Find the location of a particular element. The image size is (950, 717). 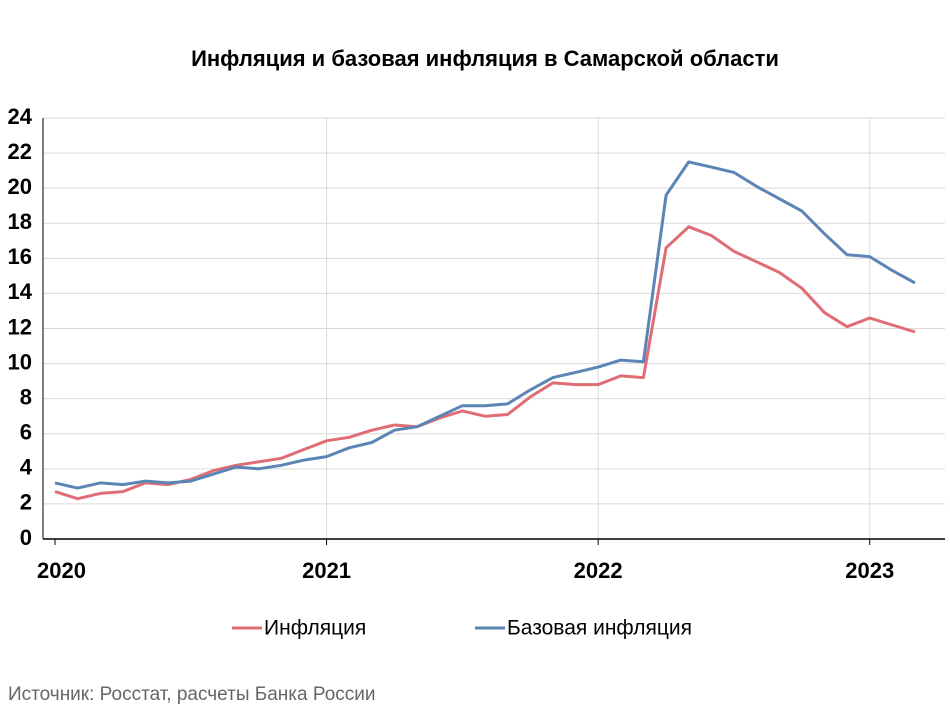

y-tick-label: 16 is located at coordinates (20, 256).